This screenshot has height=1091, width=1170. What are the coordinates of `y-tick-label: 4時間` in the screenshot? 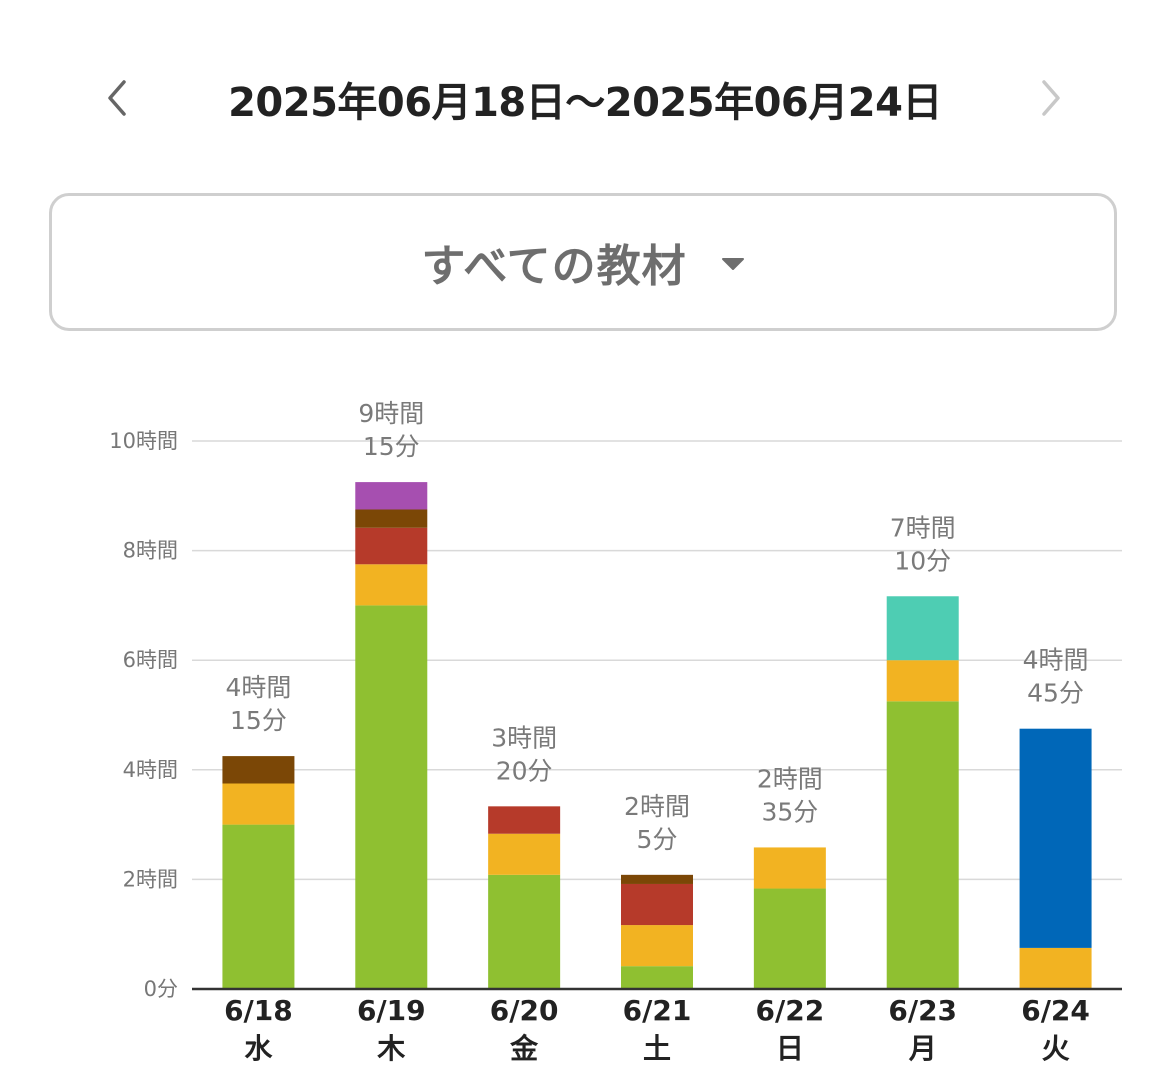 It's located at (150, 770).